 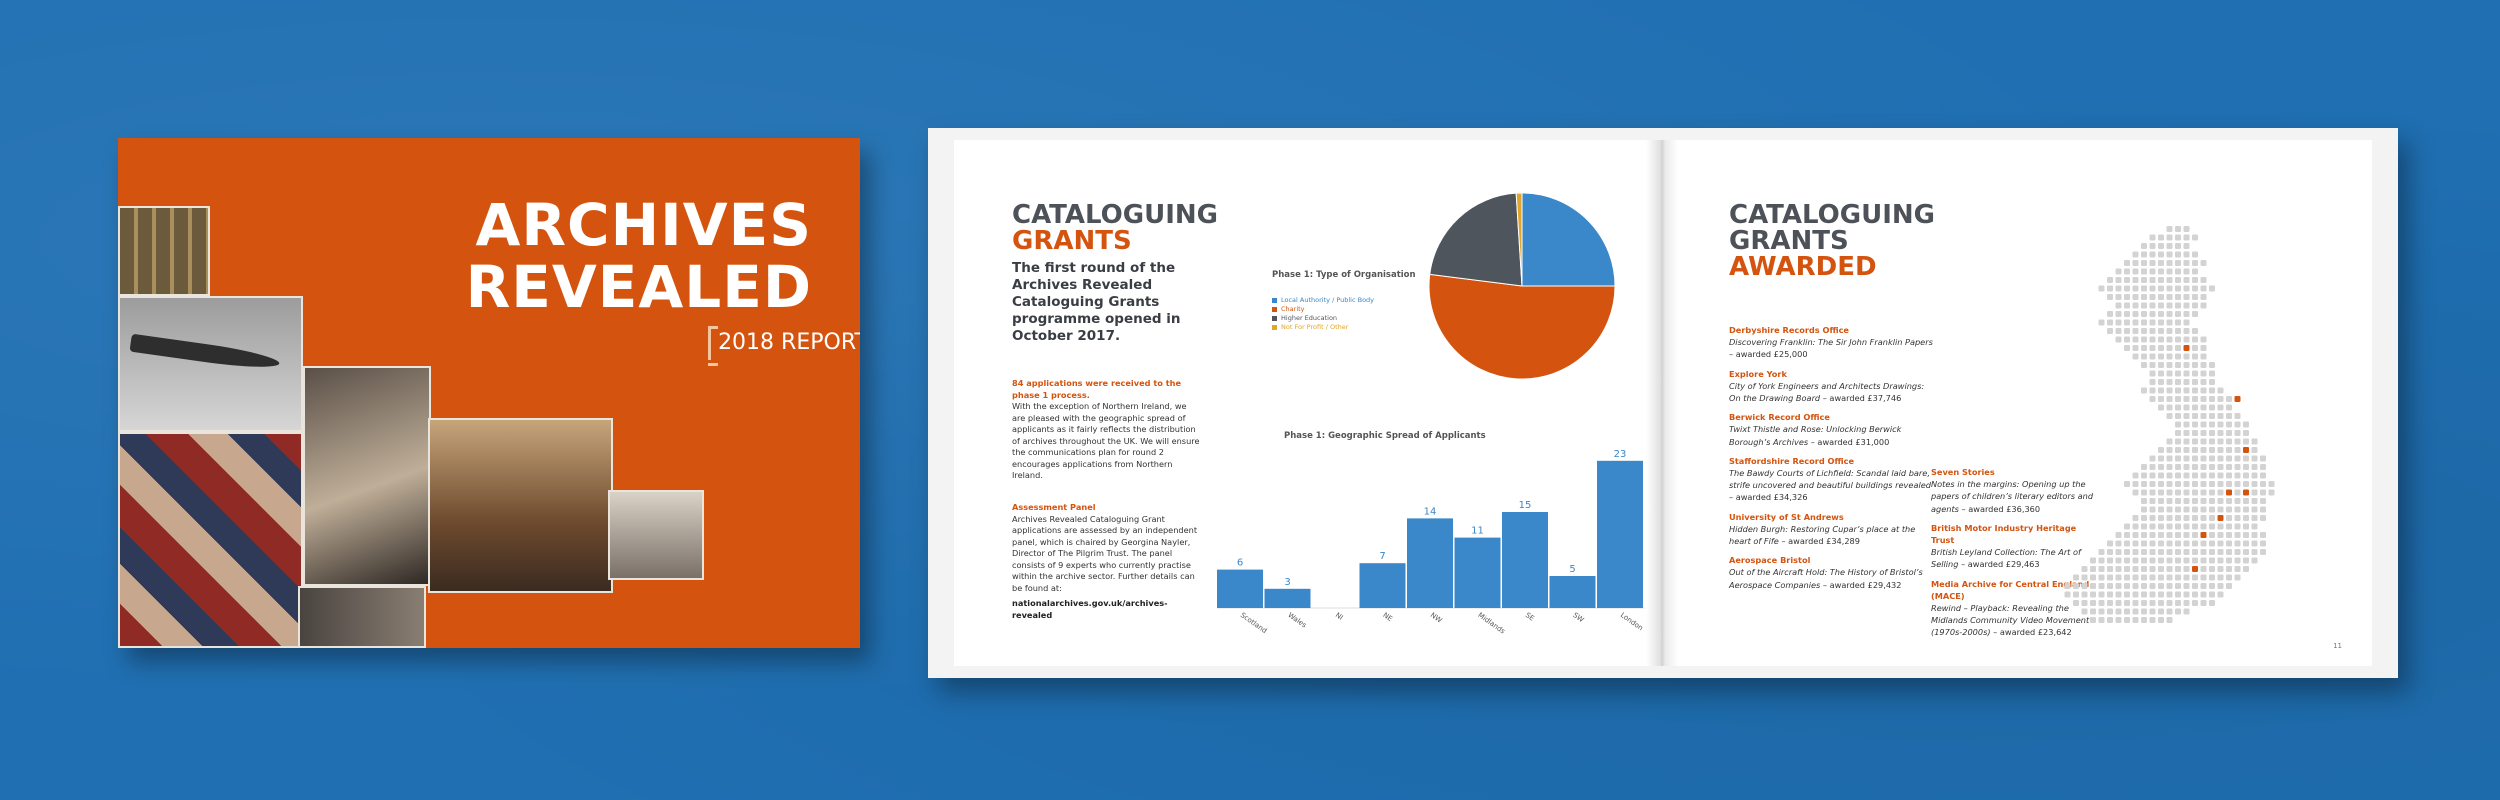 What do you see at coordinates (1530, 617) in the screenshot?
I see `bar-category-label: SE` at bounding box center [1530, 617].